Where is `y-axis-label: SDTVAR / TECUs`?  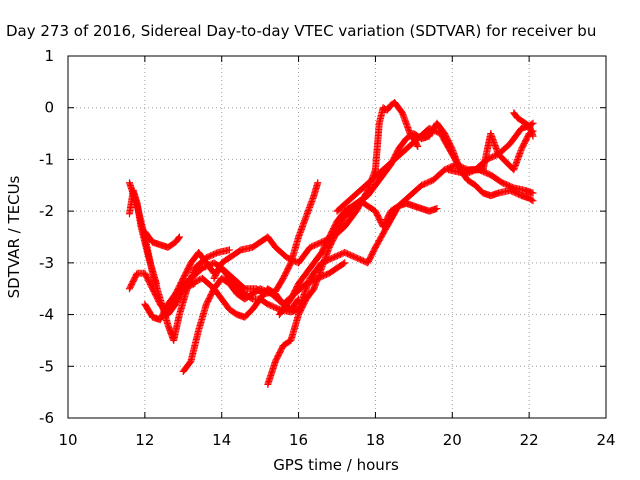 y-axis-label: SDTVAR / TECUs is located at coordinates (14, 236).